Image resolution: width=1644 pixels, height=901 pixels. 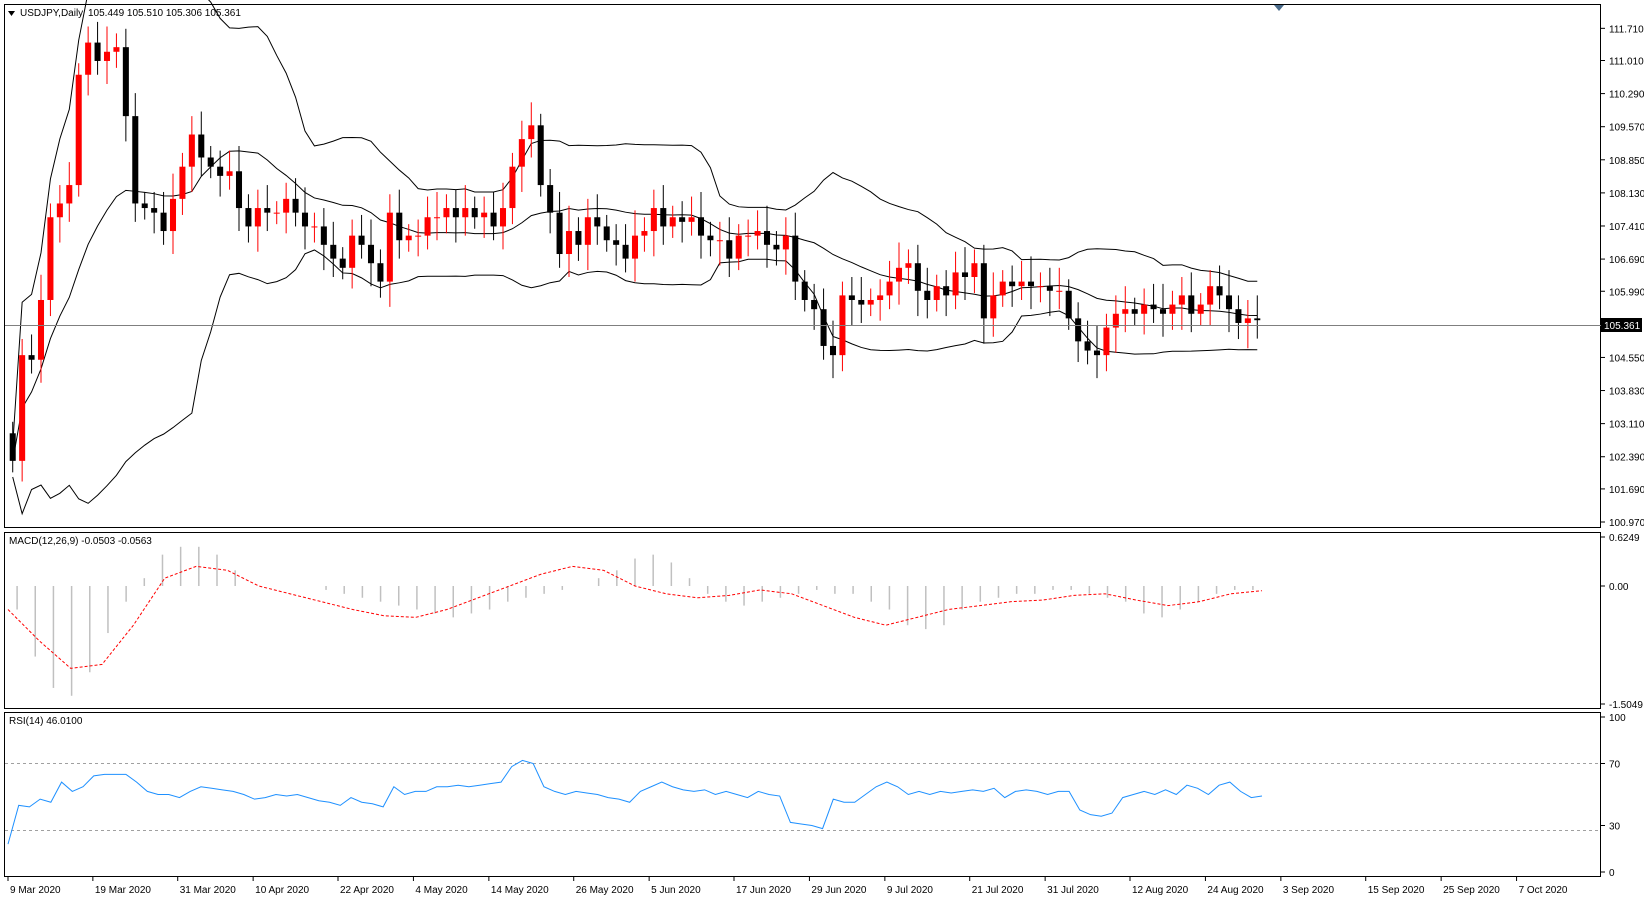 I want to click on date-tick-label: 24 Aug 2020, so click(x=1235, y=890).